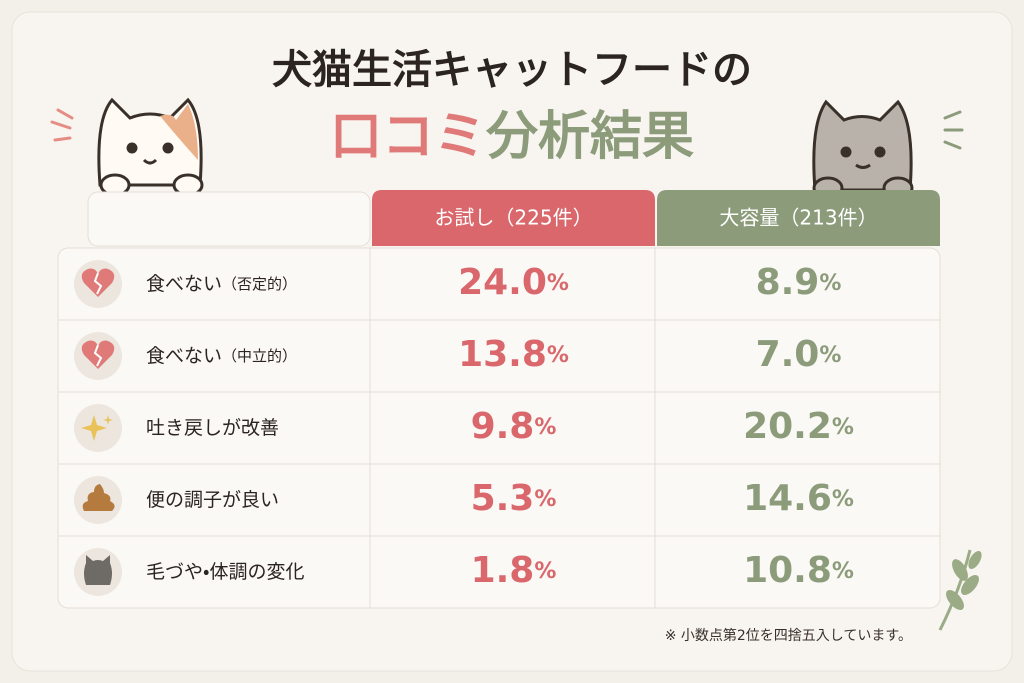  I want to click on cat-right, so click(863, 149).